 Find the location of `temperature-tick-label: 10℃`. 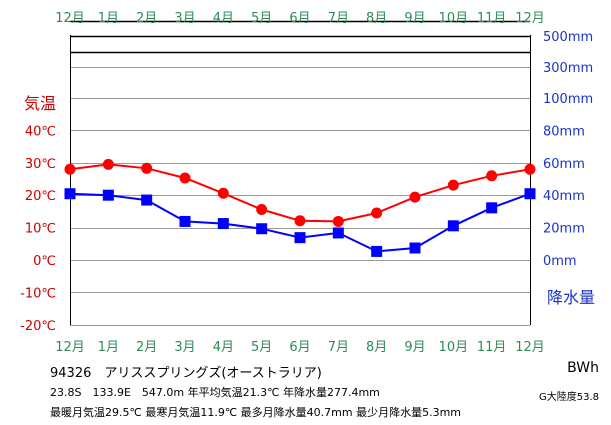

temperature-tick-label: 10℃ is located at coordinates (40, 229).